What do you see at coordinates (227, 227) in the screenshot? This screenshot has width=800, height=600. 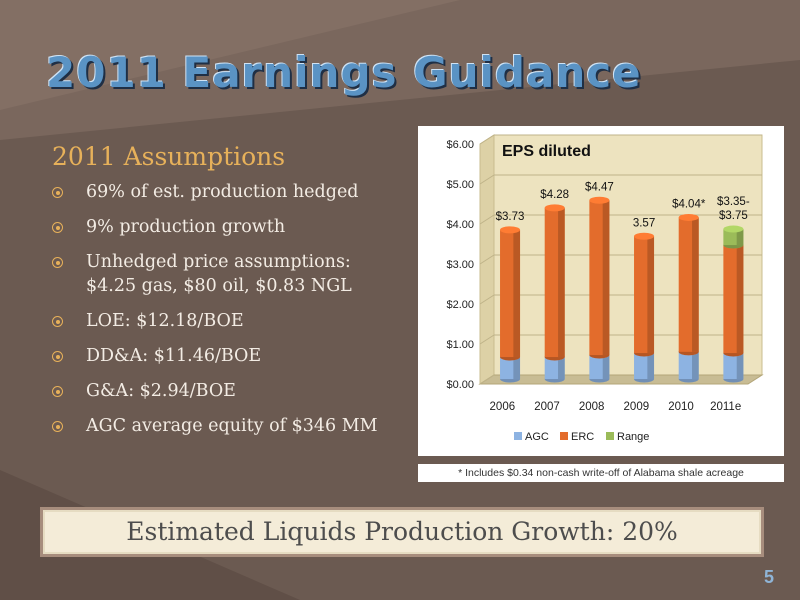 I see `assumption-item: 9% production growth` at bounding box center [227, 227].